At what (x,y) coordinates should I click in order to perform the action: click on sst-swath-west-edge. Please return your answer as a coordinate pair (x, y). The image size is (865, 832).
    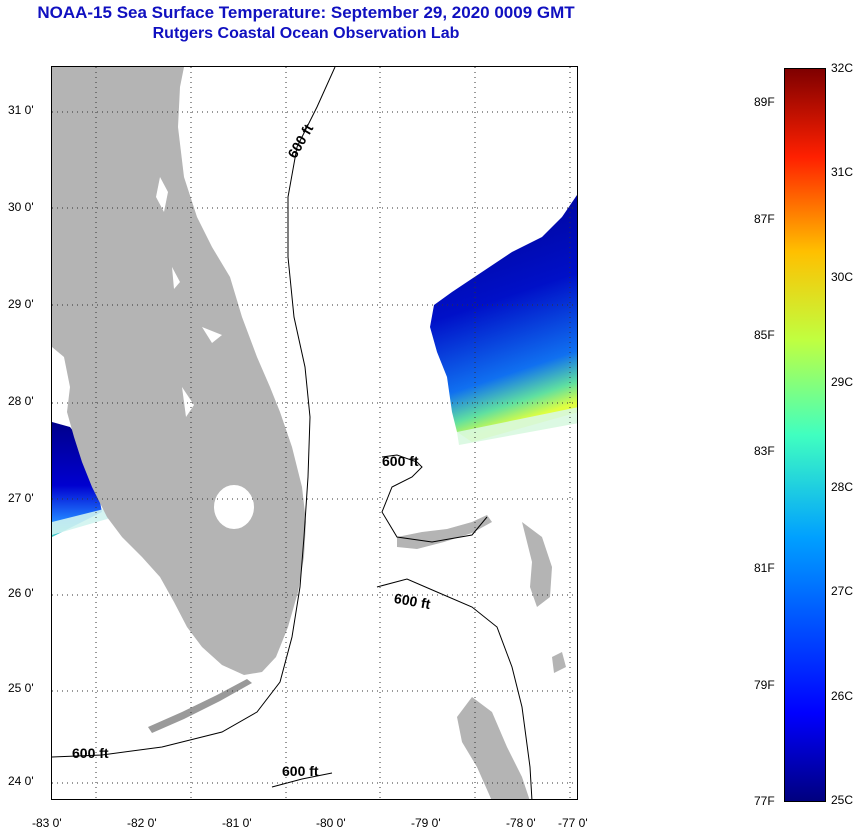
    Looking at the image, I should click on (83, 521).